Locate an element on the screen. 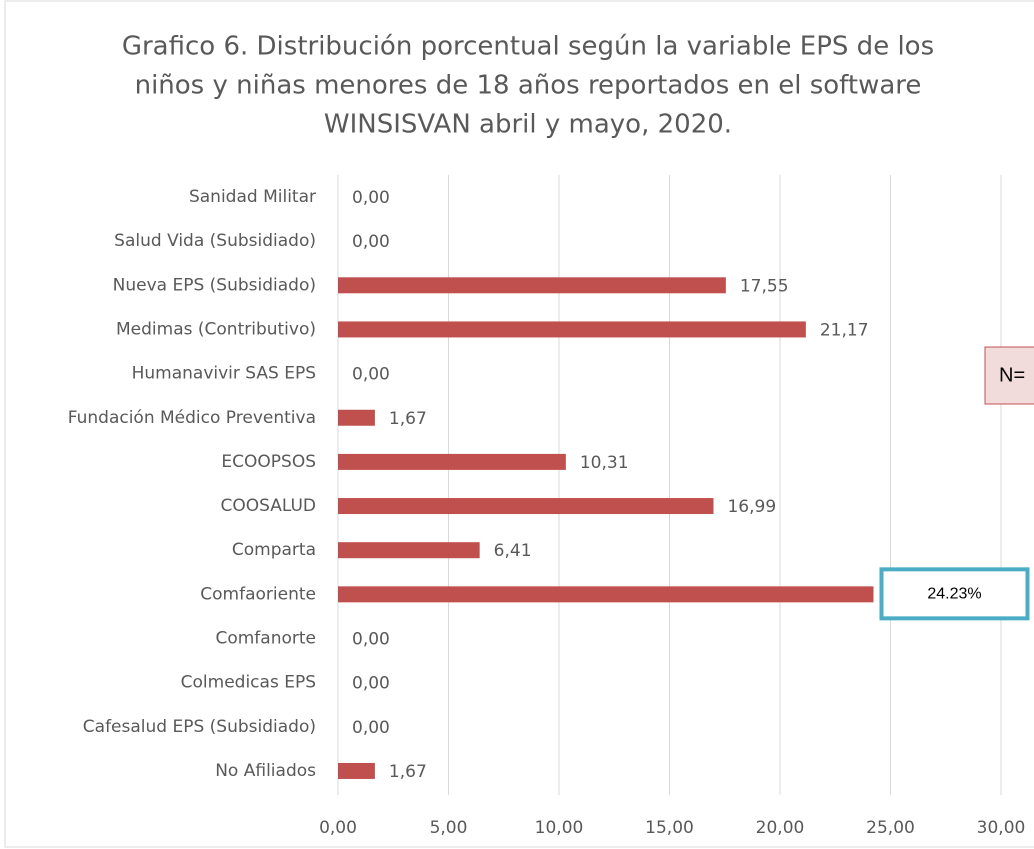  x-tick-label: 30,00 is located at coordinates (1001, 828).